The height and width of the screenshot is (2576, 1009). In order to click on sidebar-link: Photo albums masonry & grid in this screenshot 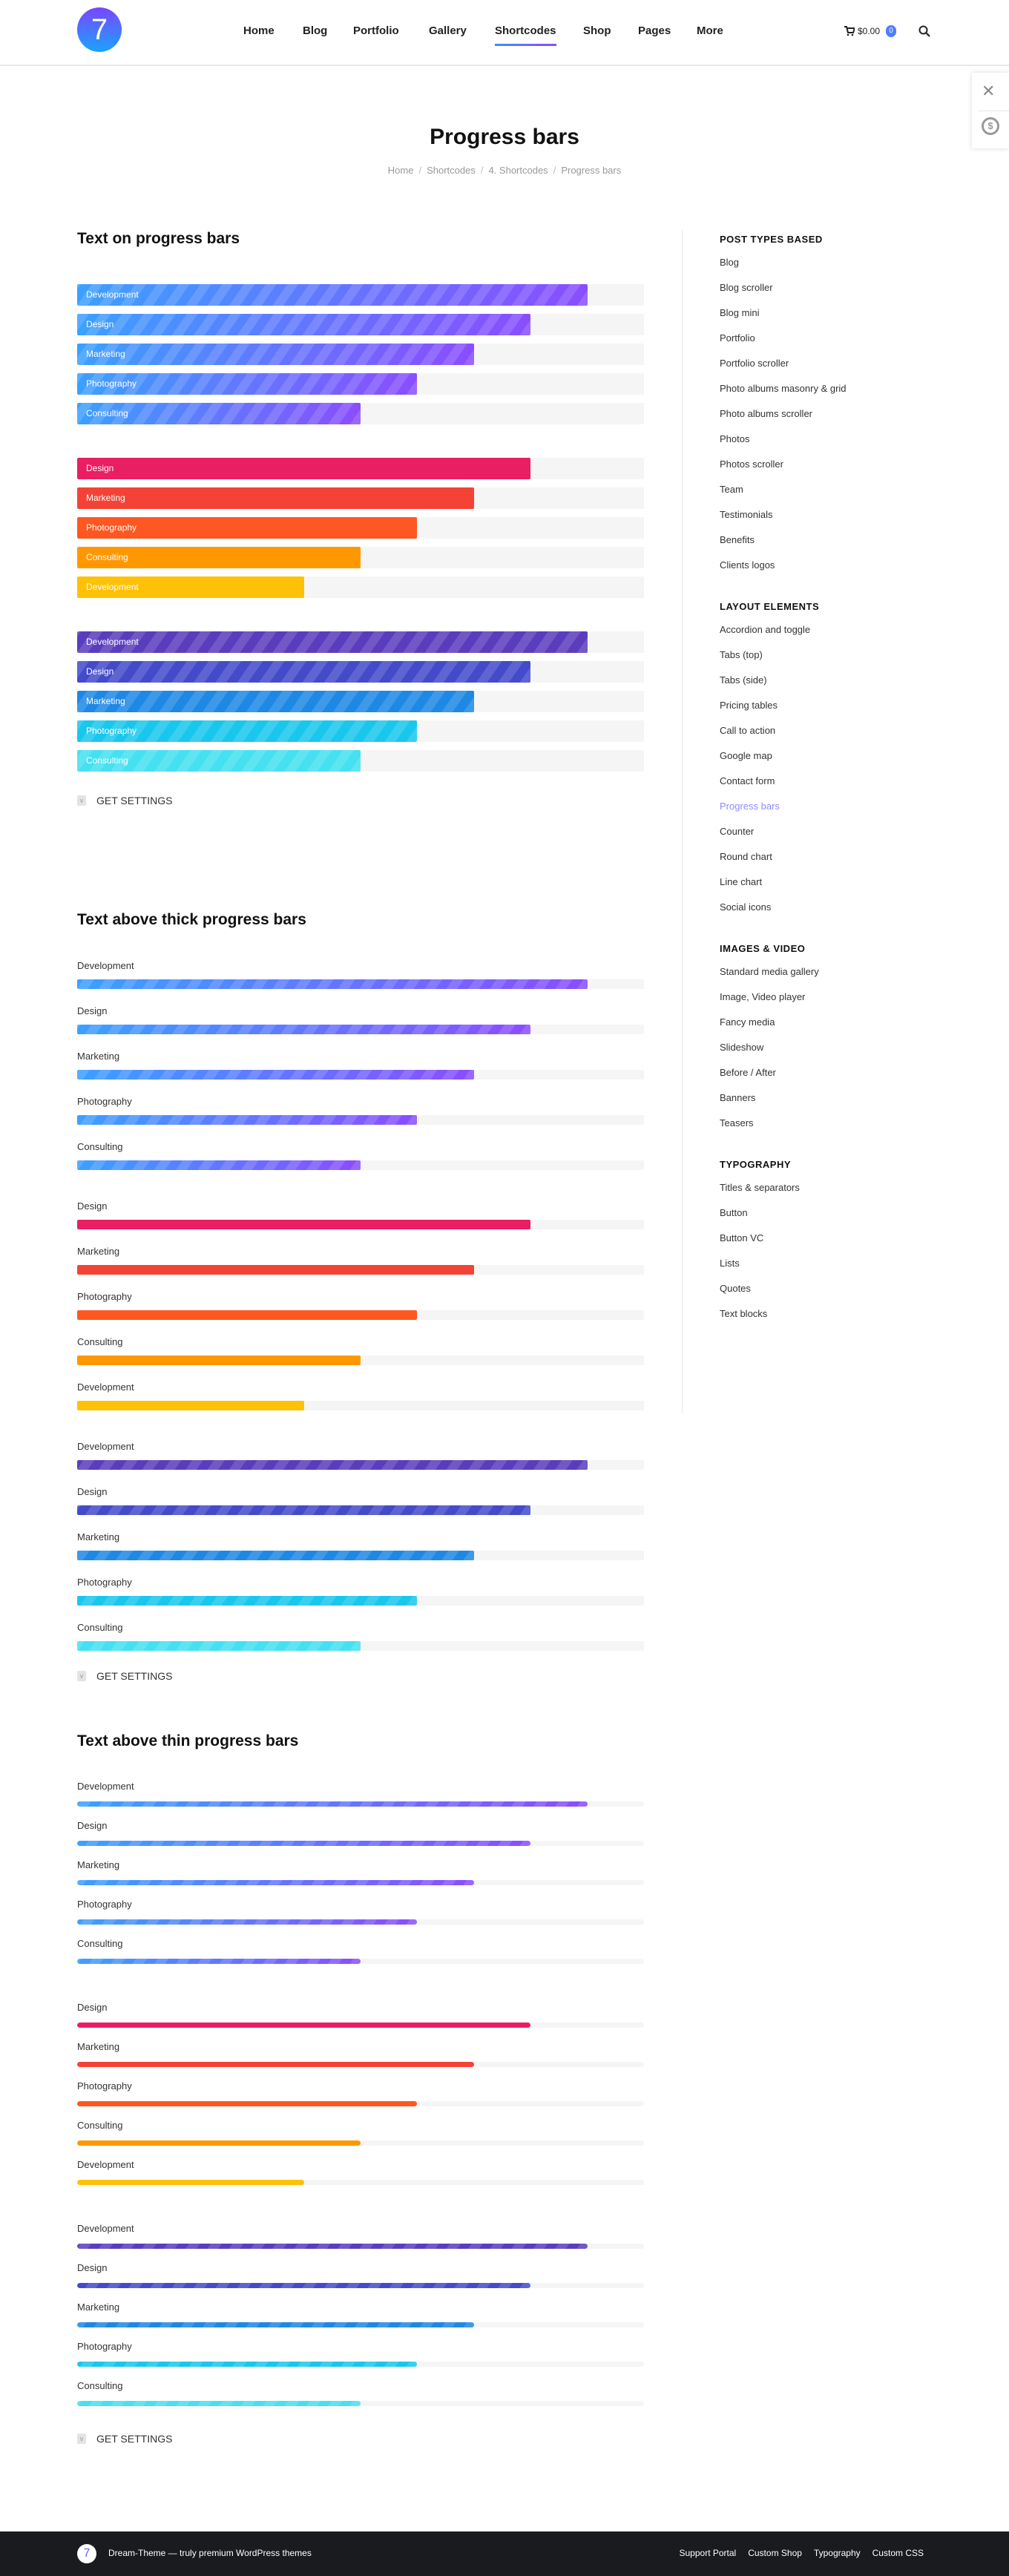, I will do `click(783, 389)`.